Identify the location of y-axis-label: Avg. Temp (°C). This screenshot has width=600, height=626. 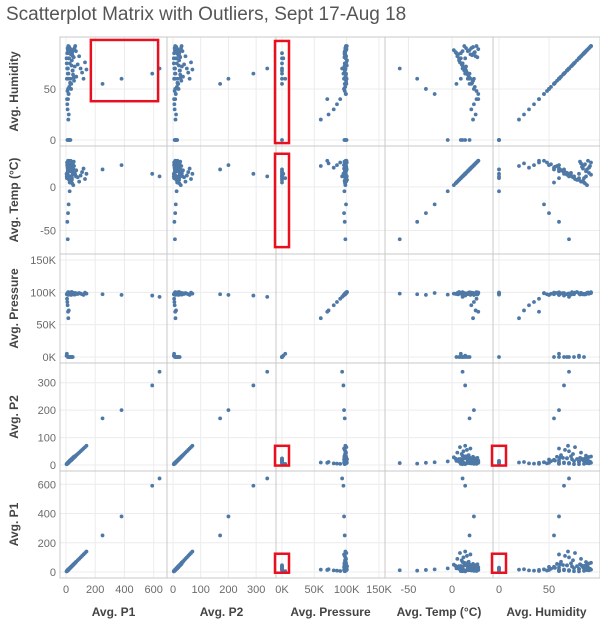
(14, 200).